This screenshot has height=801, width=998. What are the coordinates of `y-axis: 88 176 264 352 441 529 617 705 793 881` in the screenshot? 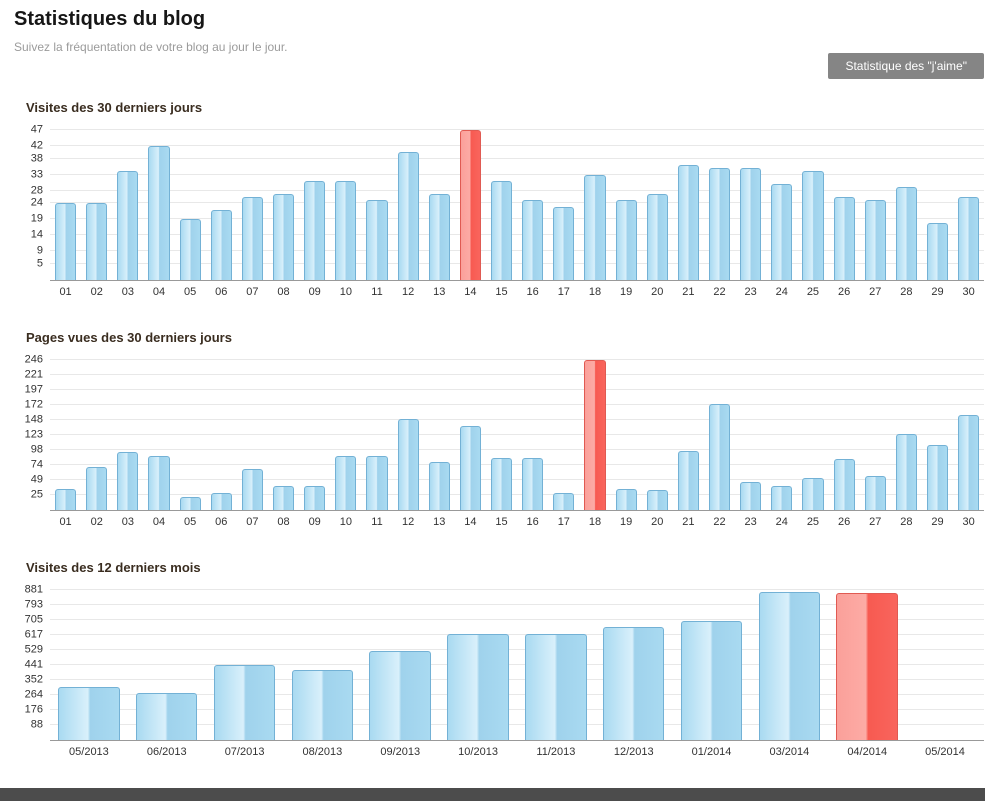 It's located at (32, 662).